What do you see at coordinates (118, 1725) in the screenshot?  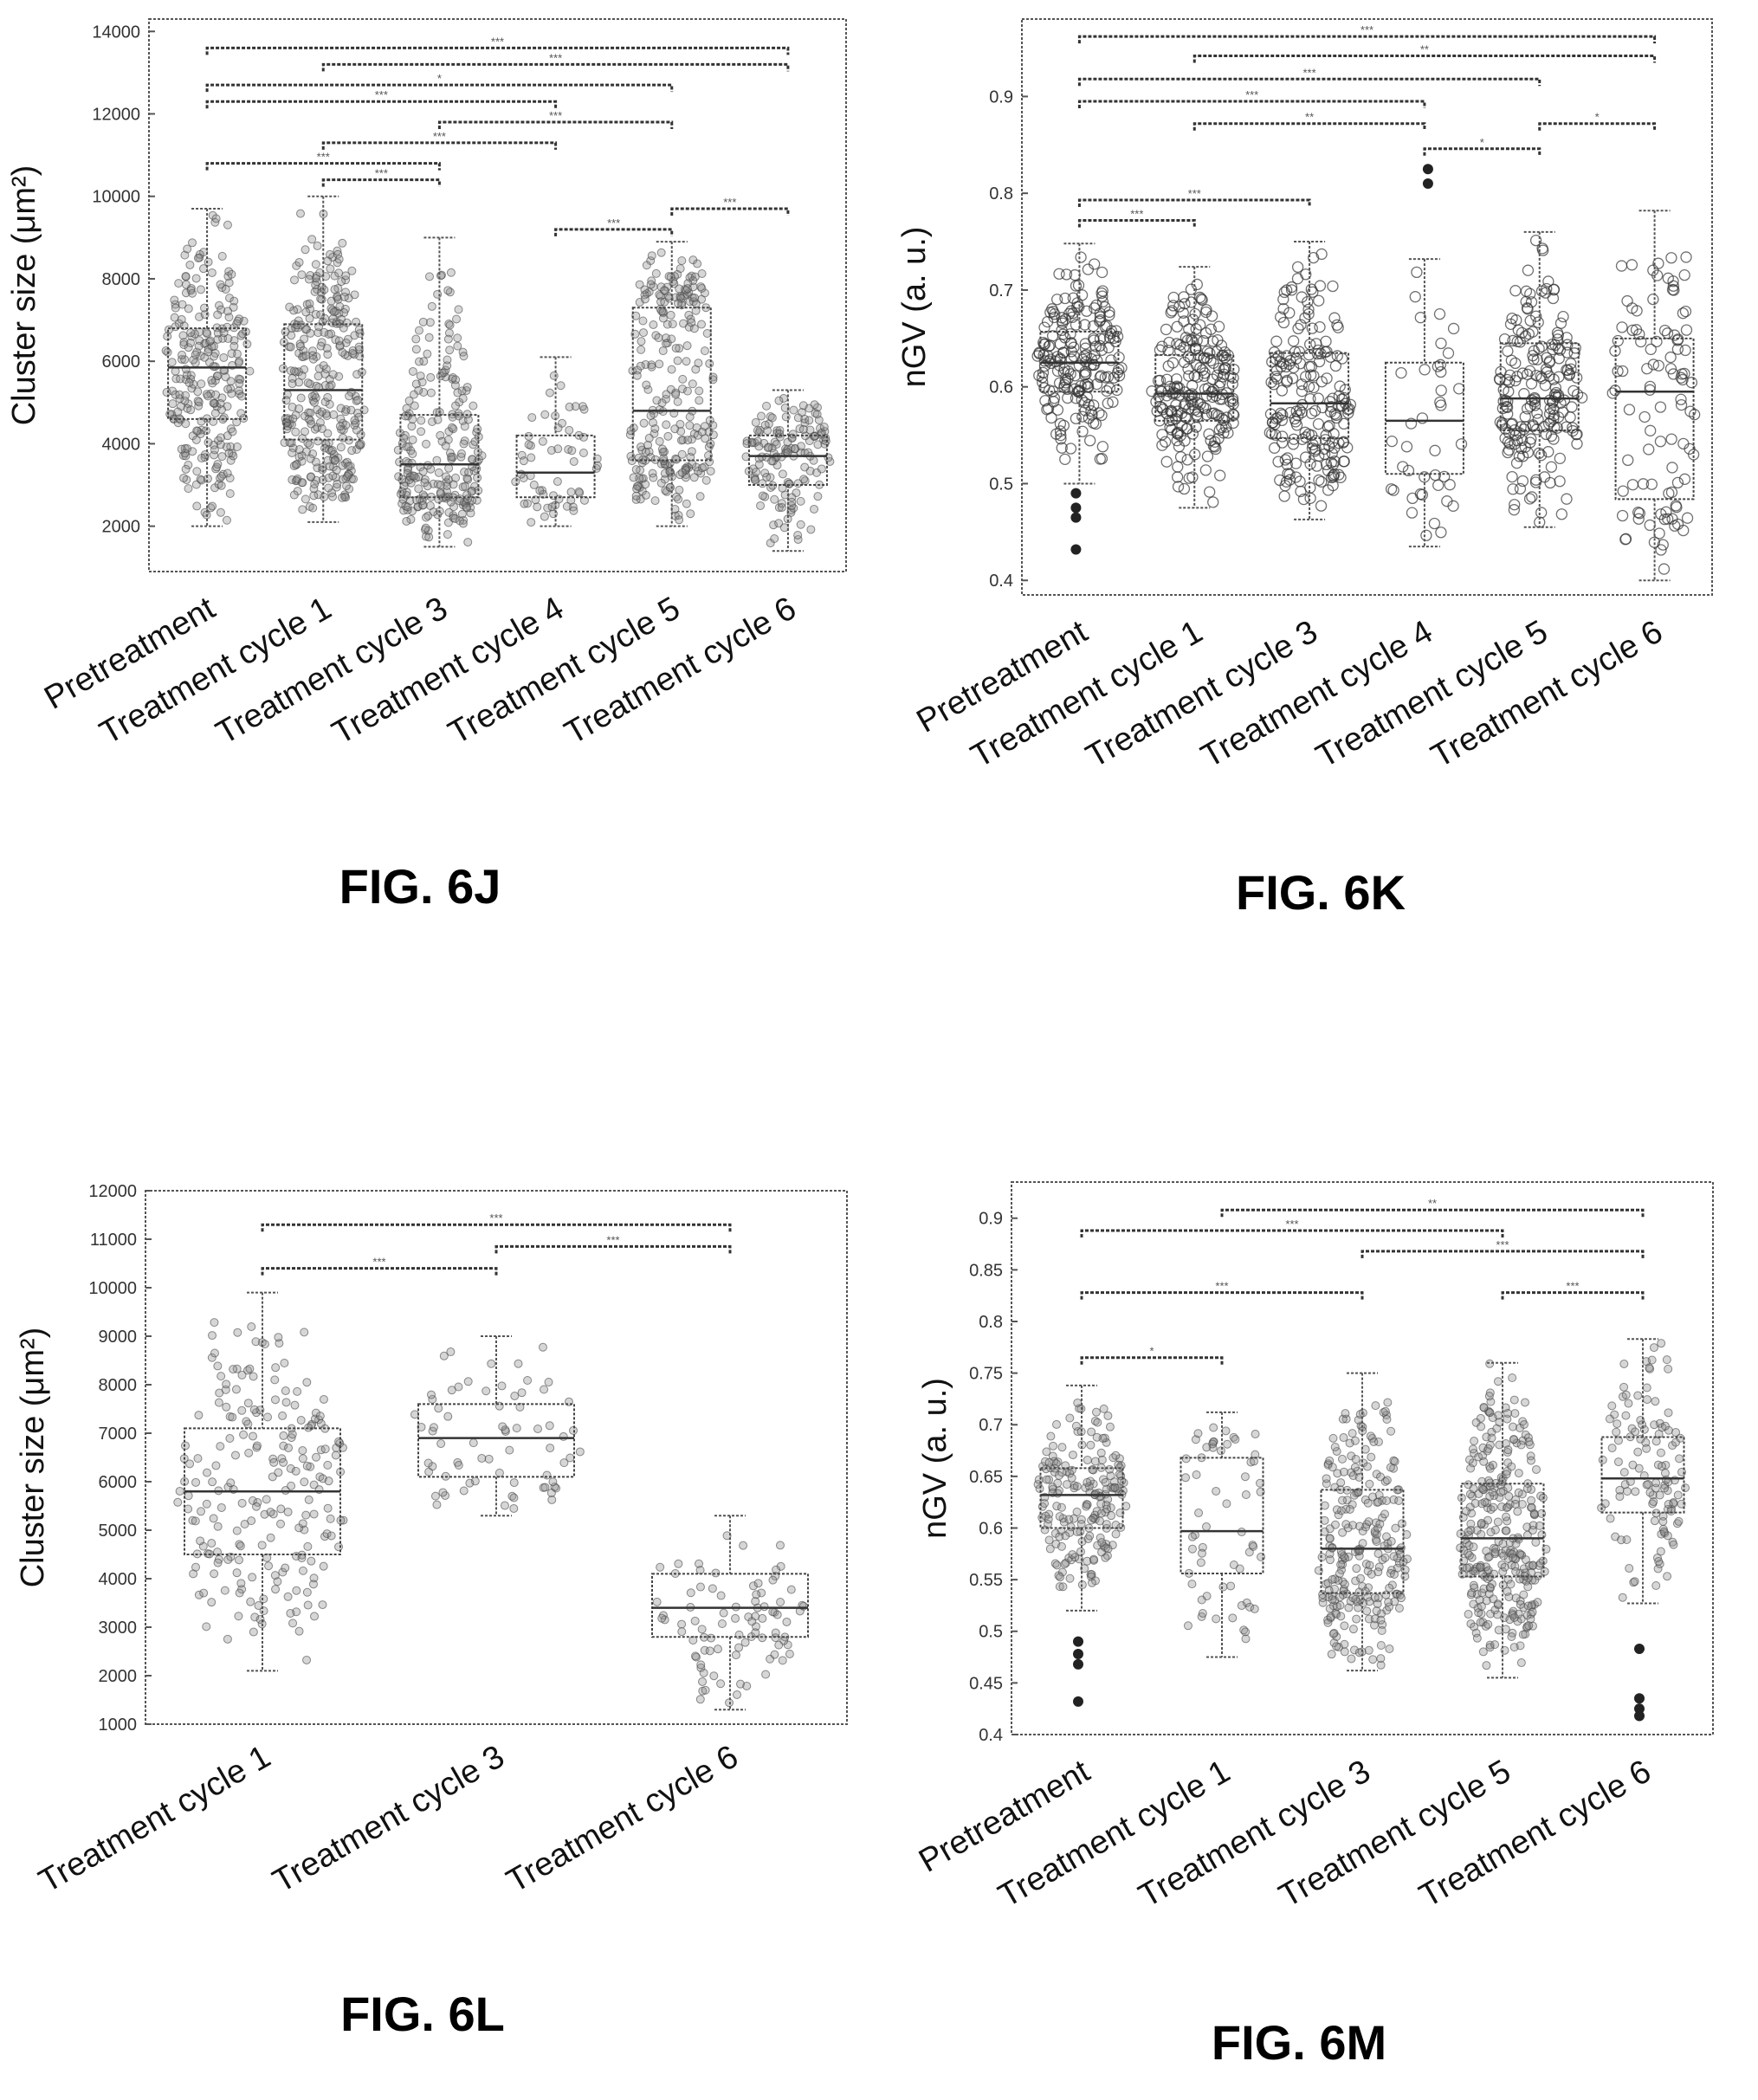 I see `y-tick-label: 1000` at bounding box center [118, 1725].